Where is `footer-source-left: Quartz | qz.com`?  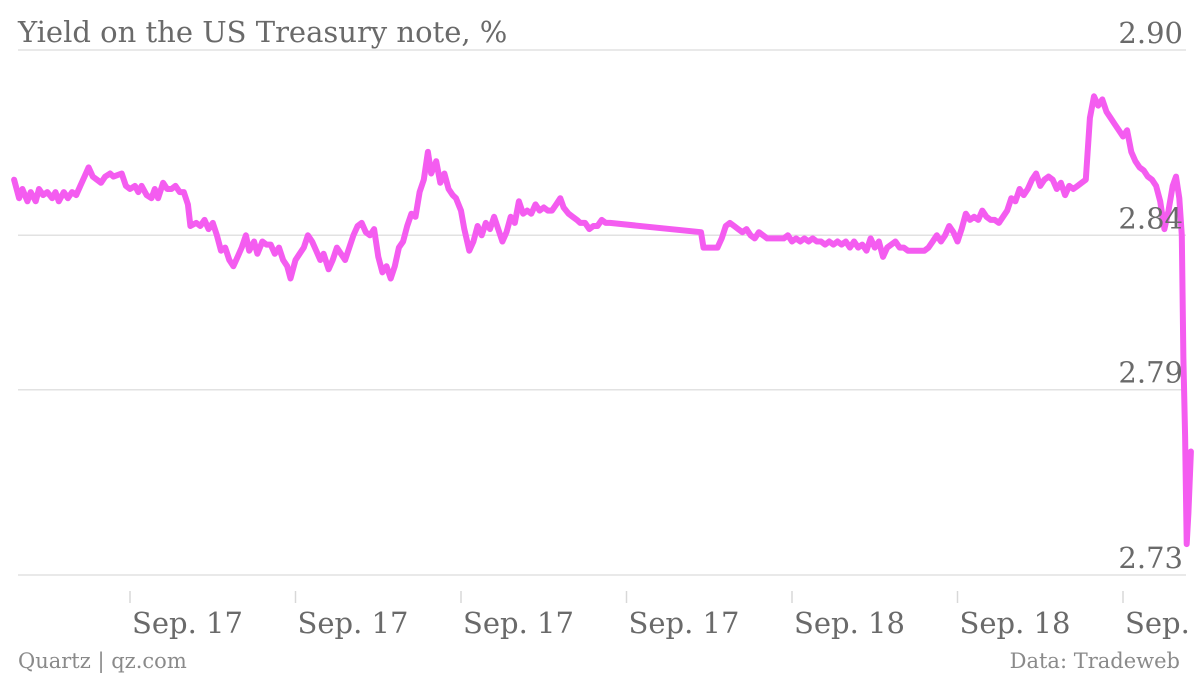 footer-source-left: Quartz | qz.com is located at coordinates (102, 661).